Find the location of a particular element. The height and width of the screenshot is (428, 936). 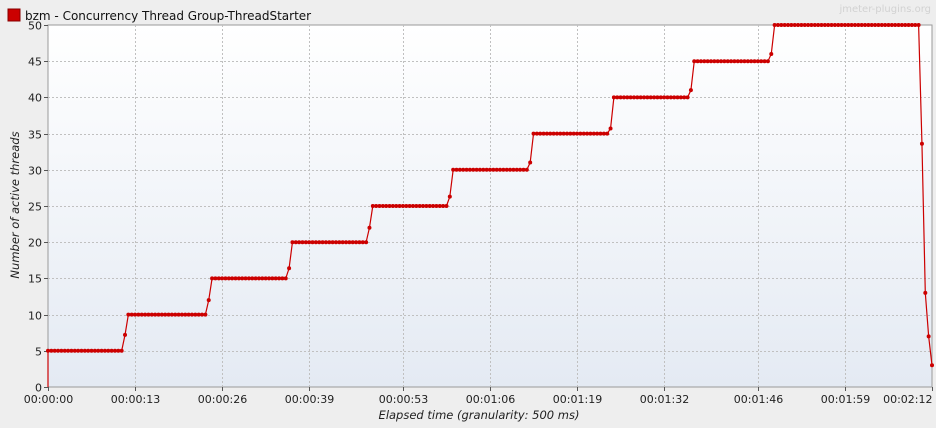

x-tick-label: 00:00:39 is located at coordinates (309, 399).